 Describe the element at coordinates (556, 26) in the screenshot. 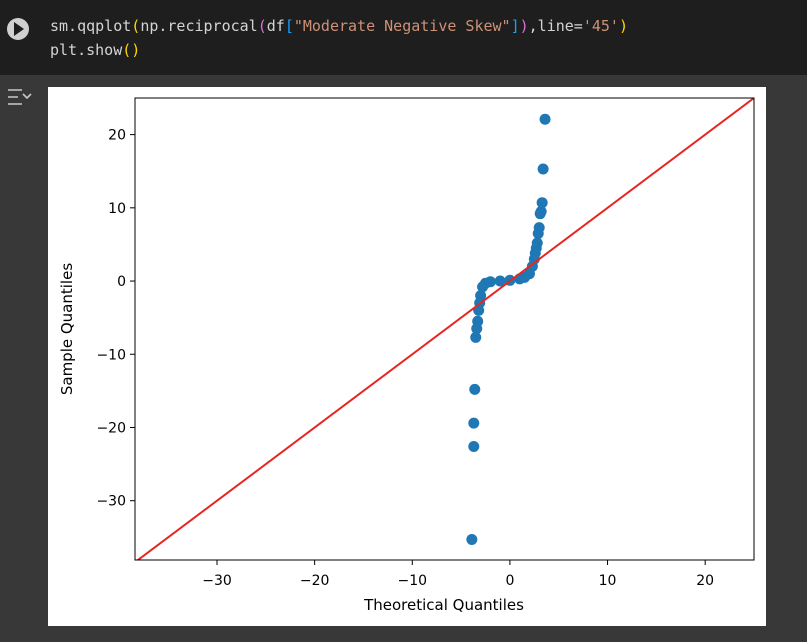

I see `code-token: ,line=` at that location.